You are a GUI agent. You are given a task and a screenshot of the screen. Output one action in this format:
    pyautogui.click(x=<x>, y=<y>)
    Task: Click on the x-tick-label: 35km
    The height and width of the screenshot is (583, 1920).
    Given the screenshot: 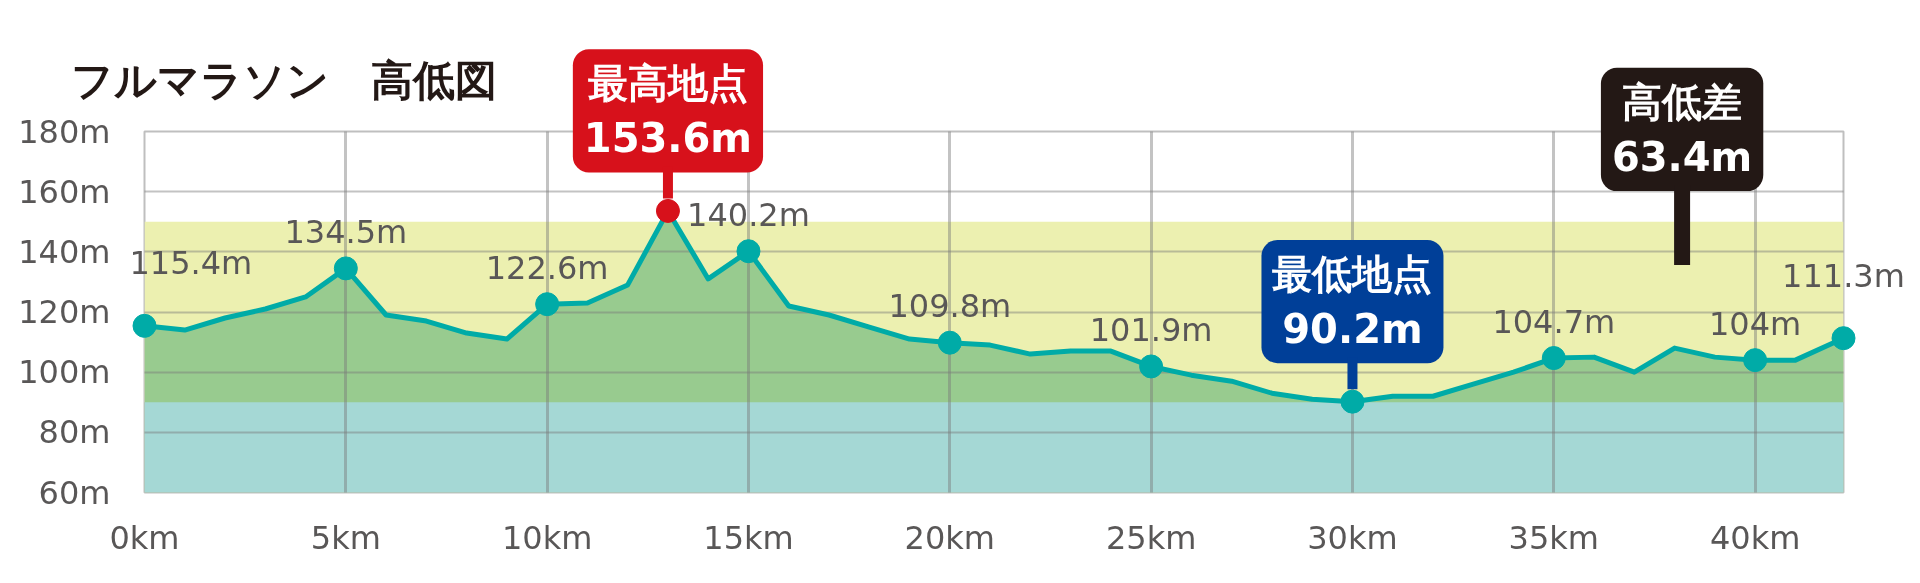 What is the action you would take?
    pyautogui.click(x=1553, y=537)
    